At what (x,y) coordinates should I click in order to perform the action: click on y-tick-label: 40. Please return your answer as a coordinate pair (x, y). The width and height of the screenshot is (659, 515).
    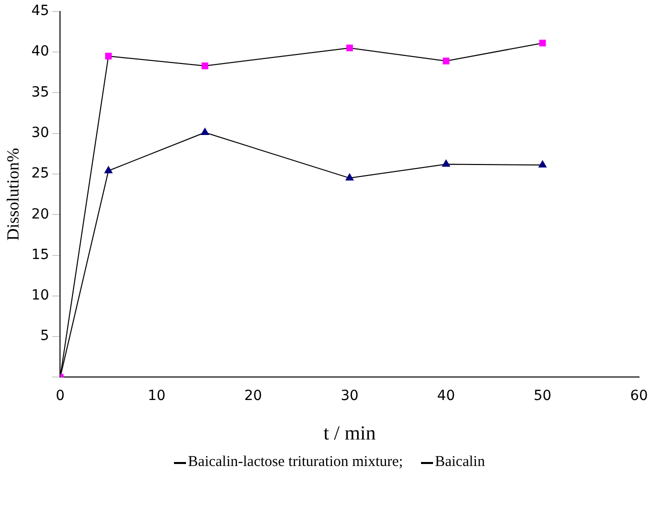
    Looking at the image, I should click on (40, 52).